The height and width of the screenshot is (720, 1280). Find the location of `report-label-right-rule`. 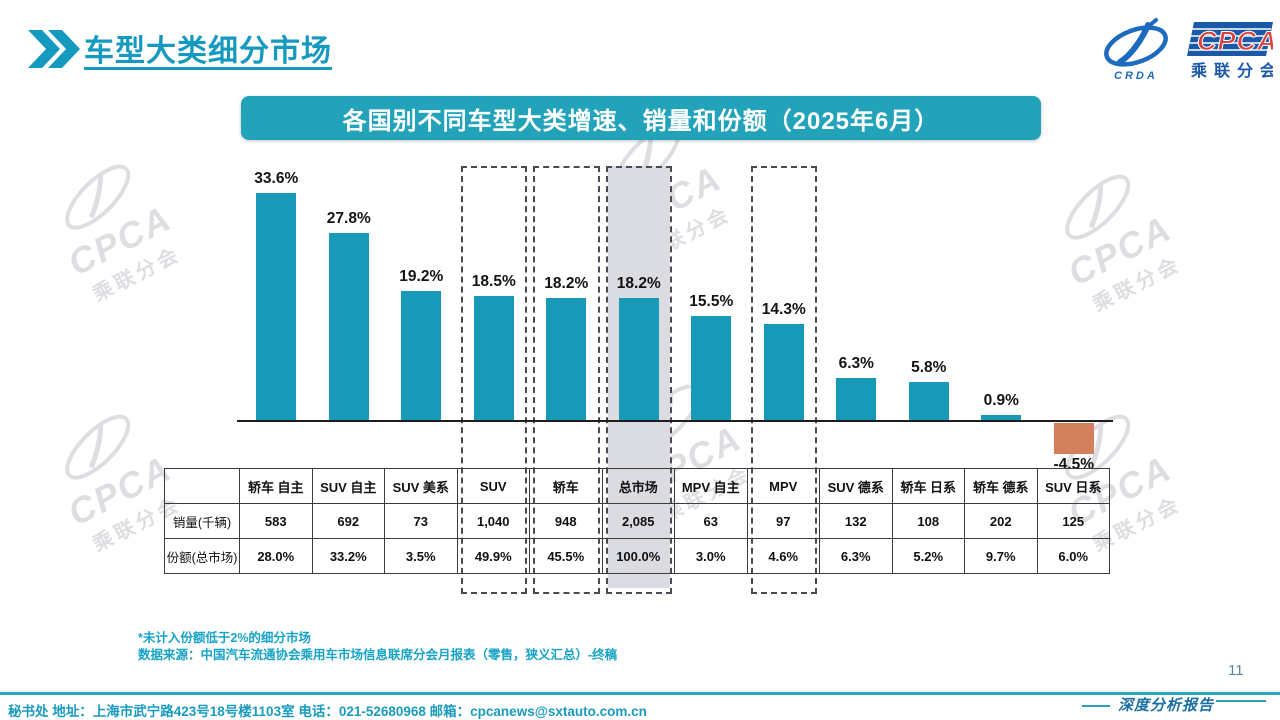

report-label-right-rule is located at coordinates (1241, 701).